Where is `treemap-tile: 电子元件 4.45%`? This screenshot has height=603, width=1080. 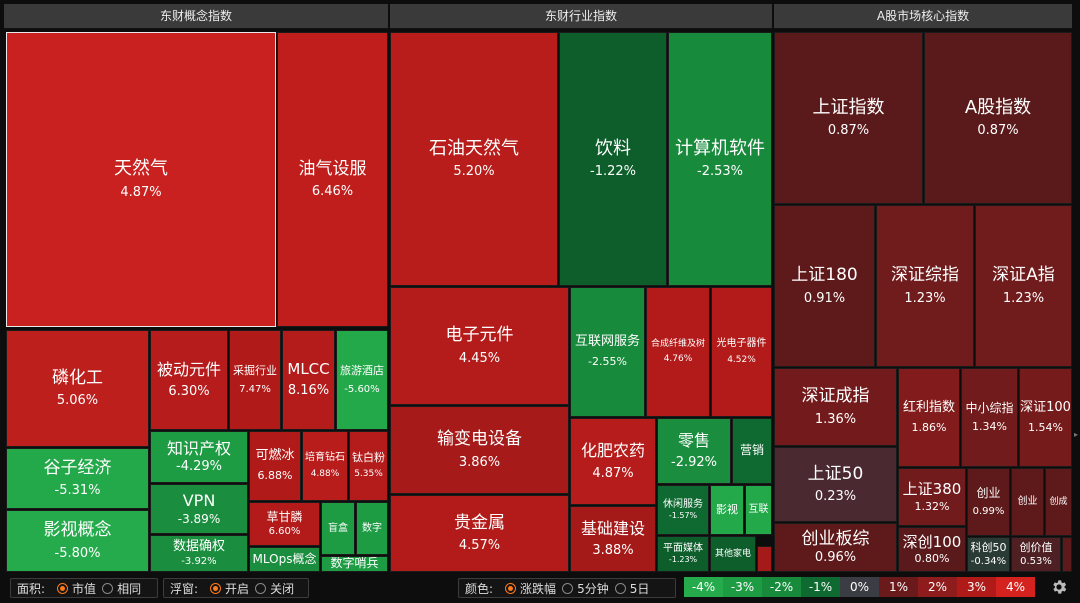
treemap-tile: 电子元件 4.45% is located at coordinates (479, 346).